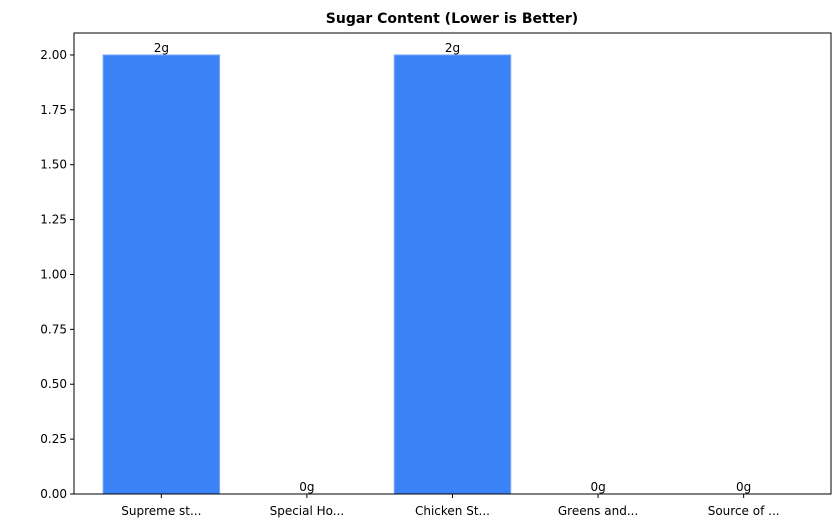 The height and width of the screenshot is (528, 835). Describe the element at coordinates (53, 329) in the screenshot. I see `y-tick-label: 0.75` at that location.